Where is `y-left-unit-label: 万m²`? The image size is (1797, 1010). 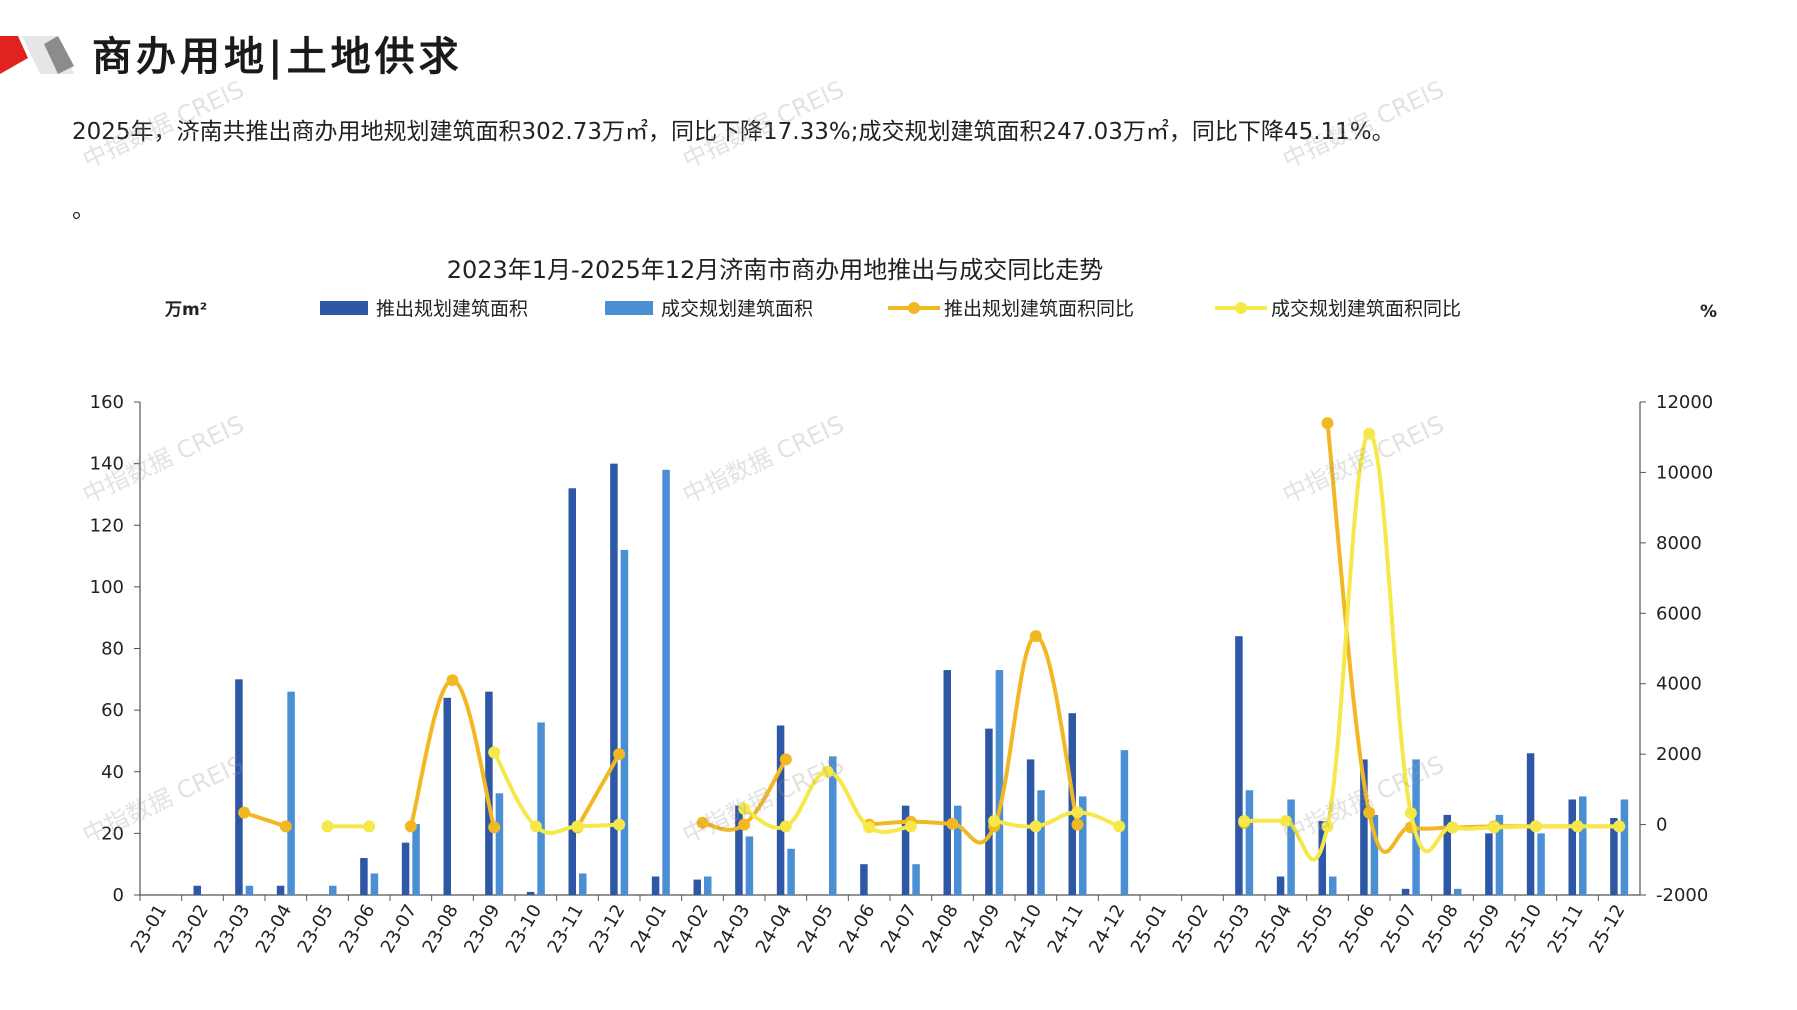
y-left-unit-label: 万m² is located at coordinates (185, 310).